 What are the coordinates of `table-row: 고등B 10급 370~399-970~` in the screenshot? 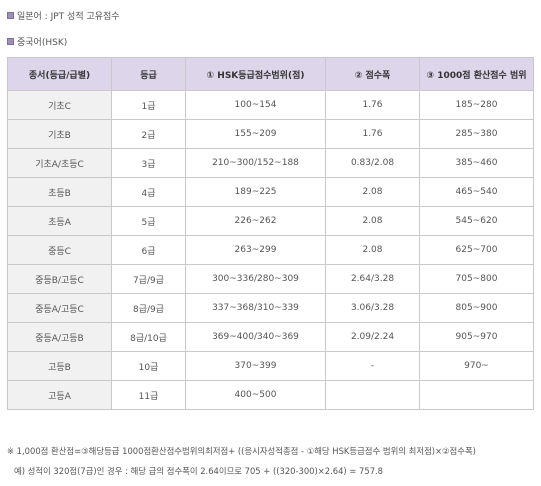 It's located at (270, 366).